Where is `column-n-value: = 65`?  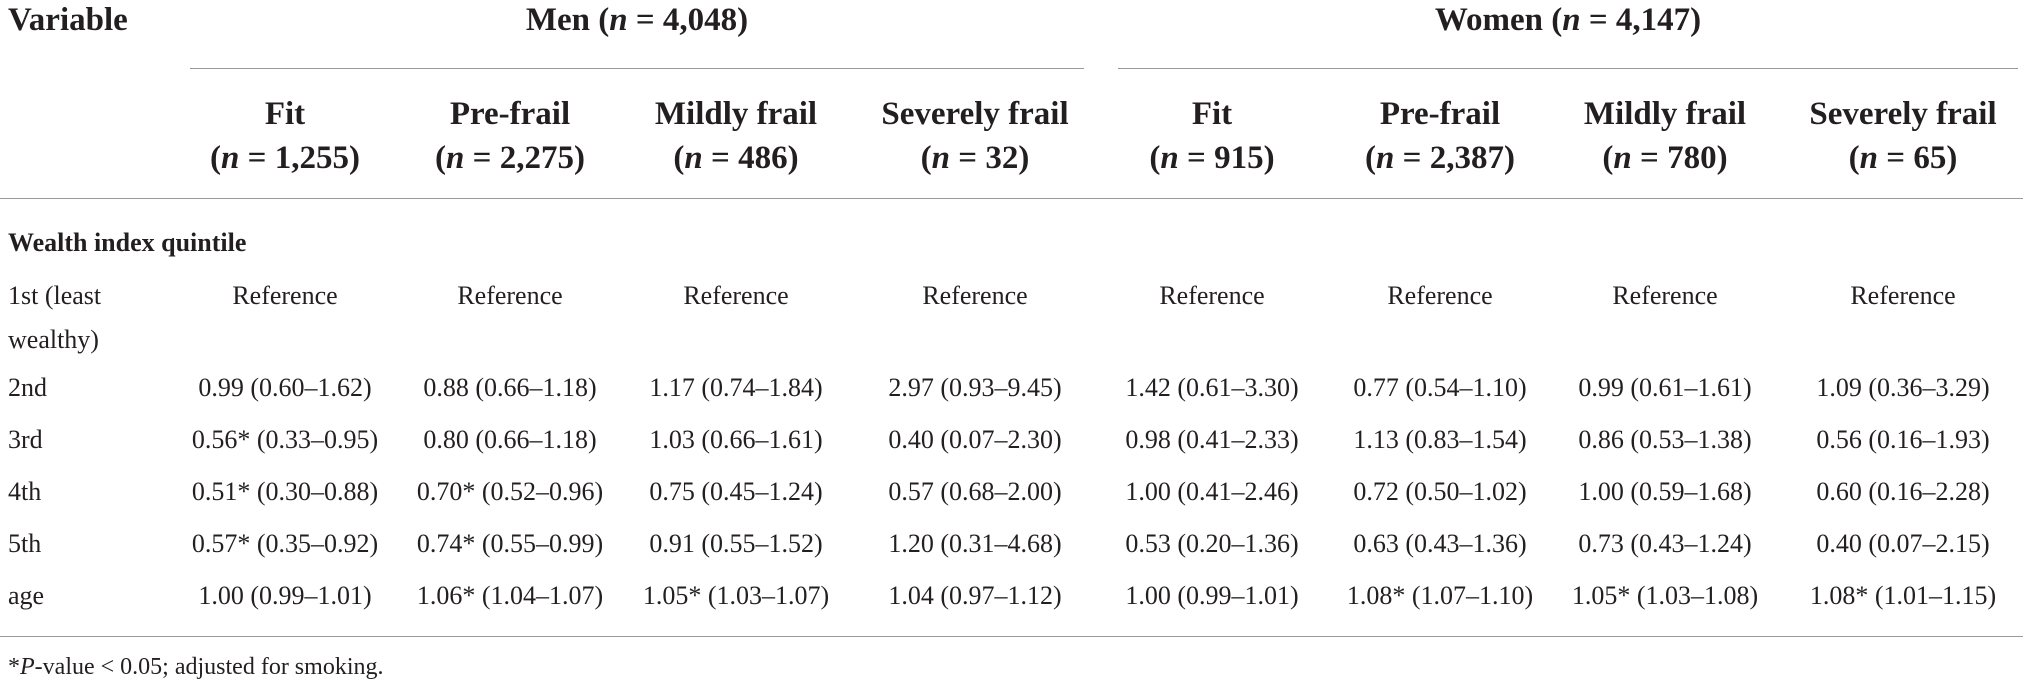
column-n-value: = 65 is located at coordinates (1916, 158).